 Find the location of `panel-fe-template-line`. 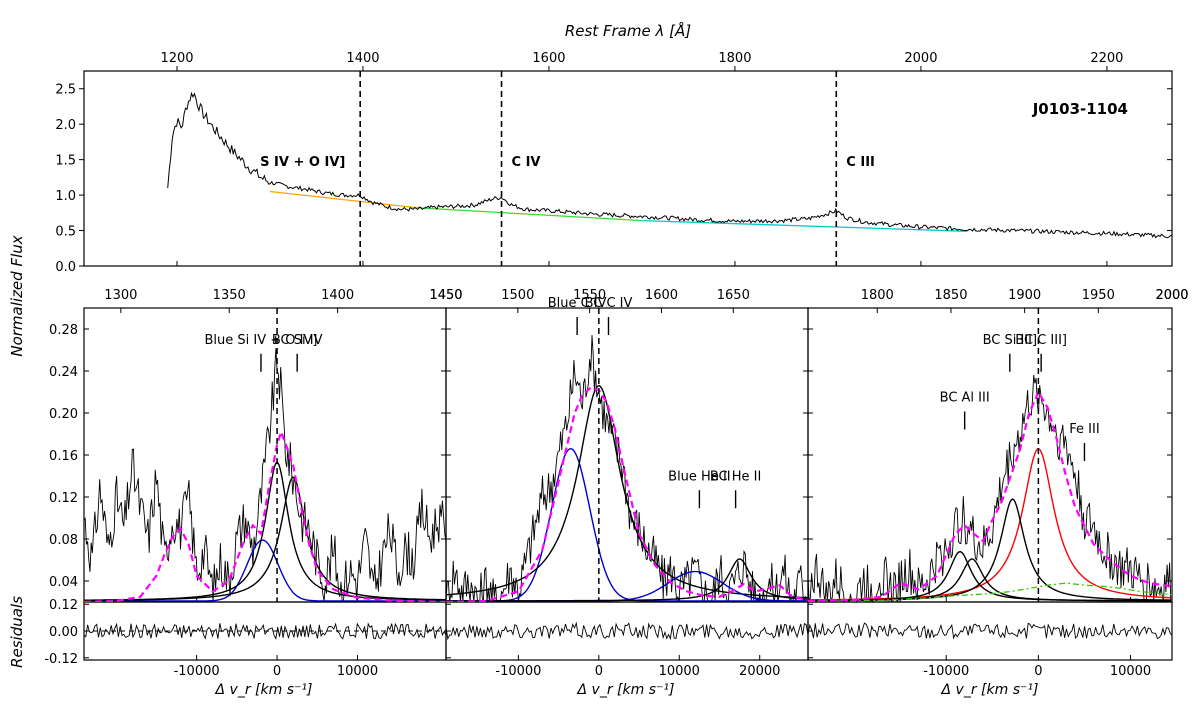

panel-fe-template-line is located at coordinates (990, 592).